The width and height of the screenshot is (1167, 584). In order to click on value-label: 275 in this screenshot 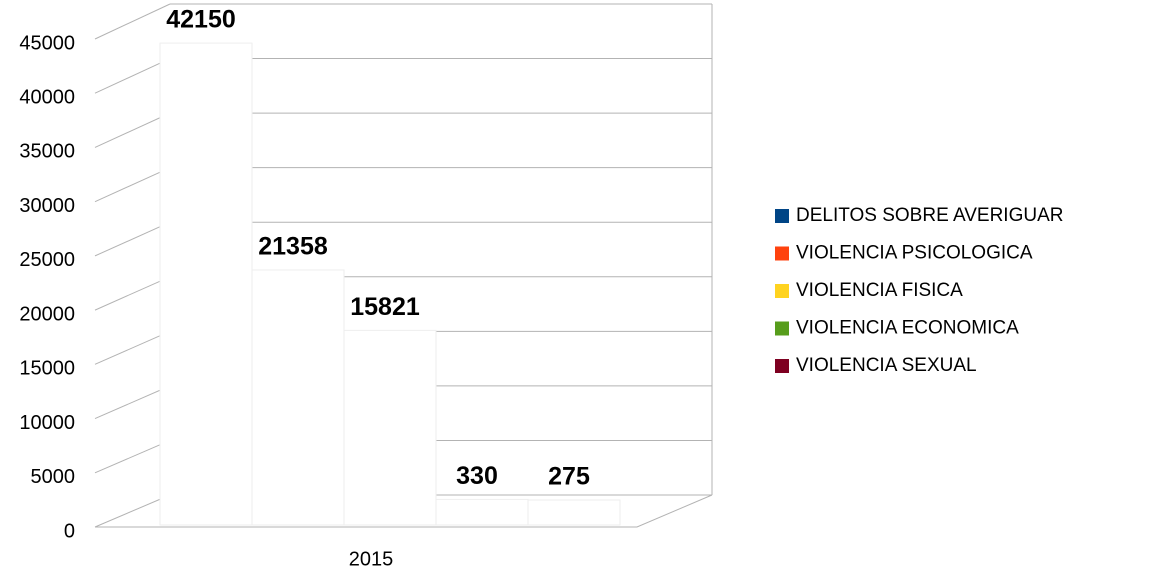, I will do `click(569, 477)`.